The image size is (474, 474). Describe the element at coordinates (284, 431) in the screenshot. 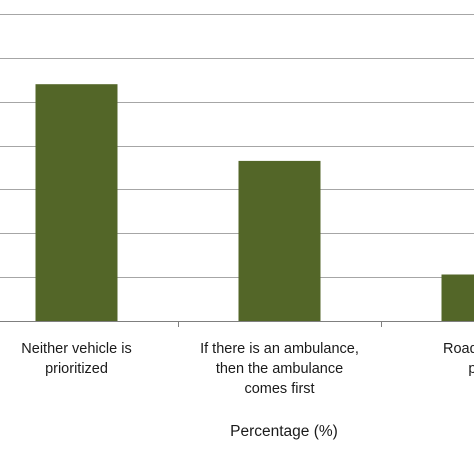

I see `x-axis-title: Percentage (%)` at that location.